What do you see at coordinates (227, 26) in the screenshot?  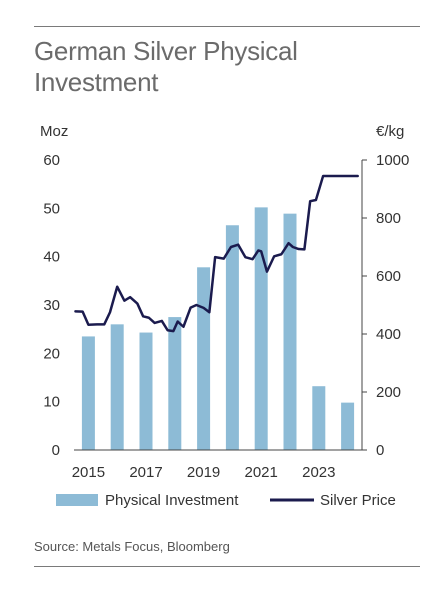 I see `top-rule` at bounding box center [227, 26].